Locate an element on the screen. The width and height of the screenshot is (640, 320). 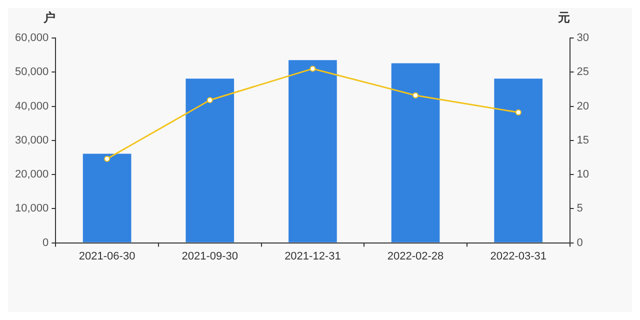
y-tick-label: 30,000 is located at coordinates (31, 140).